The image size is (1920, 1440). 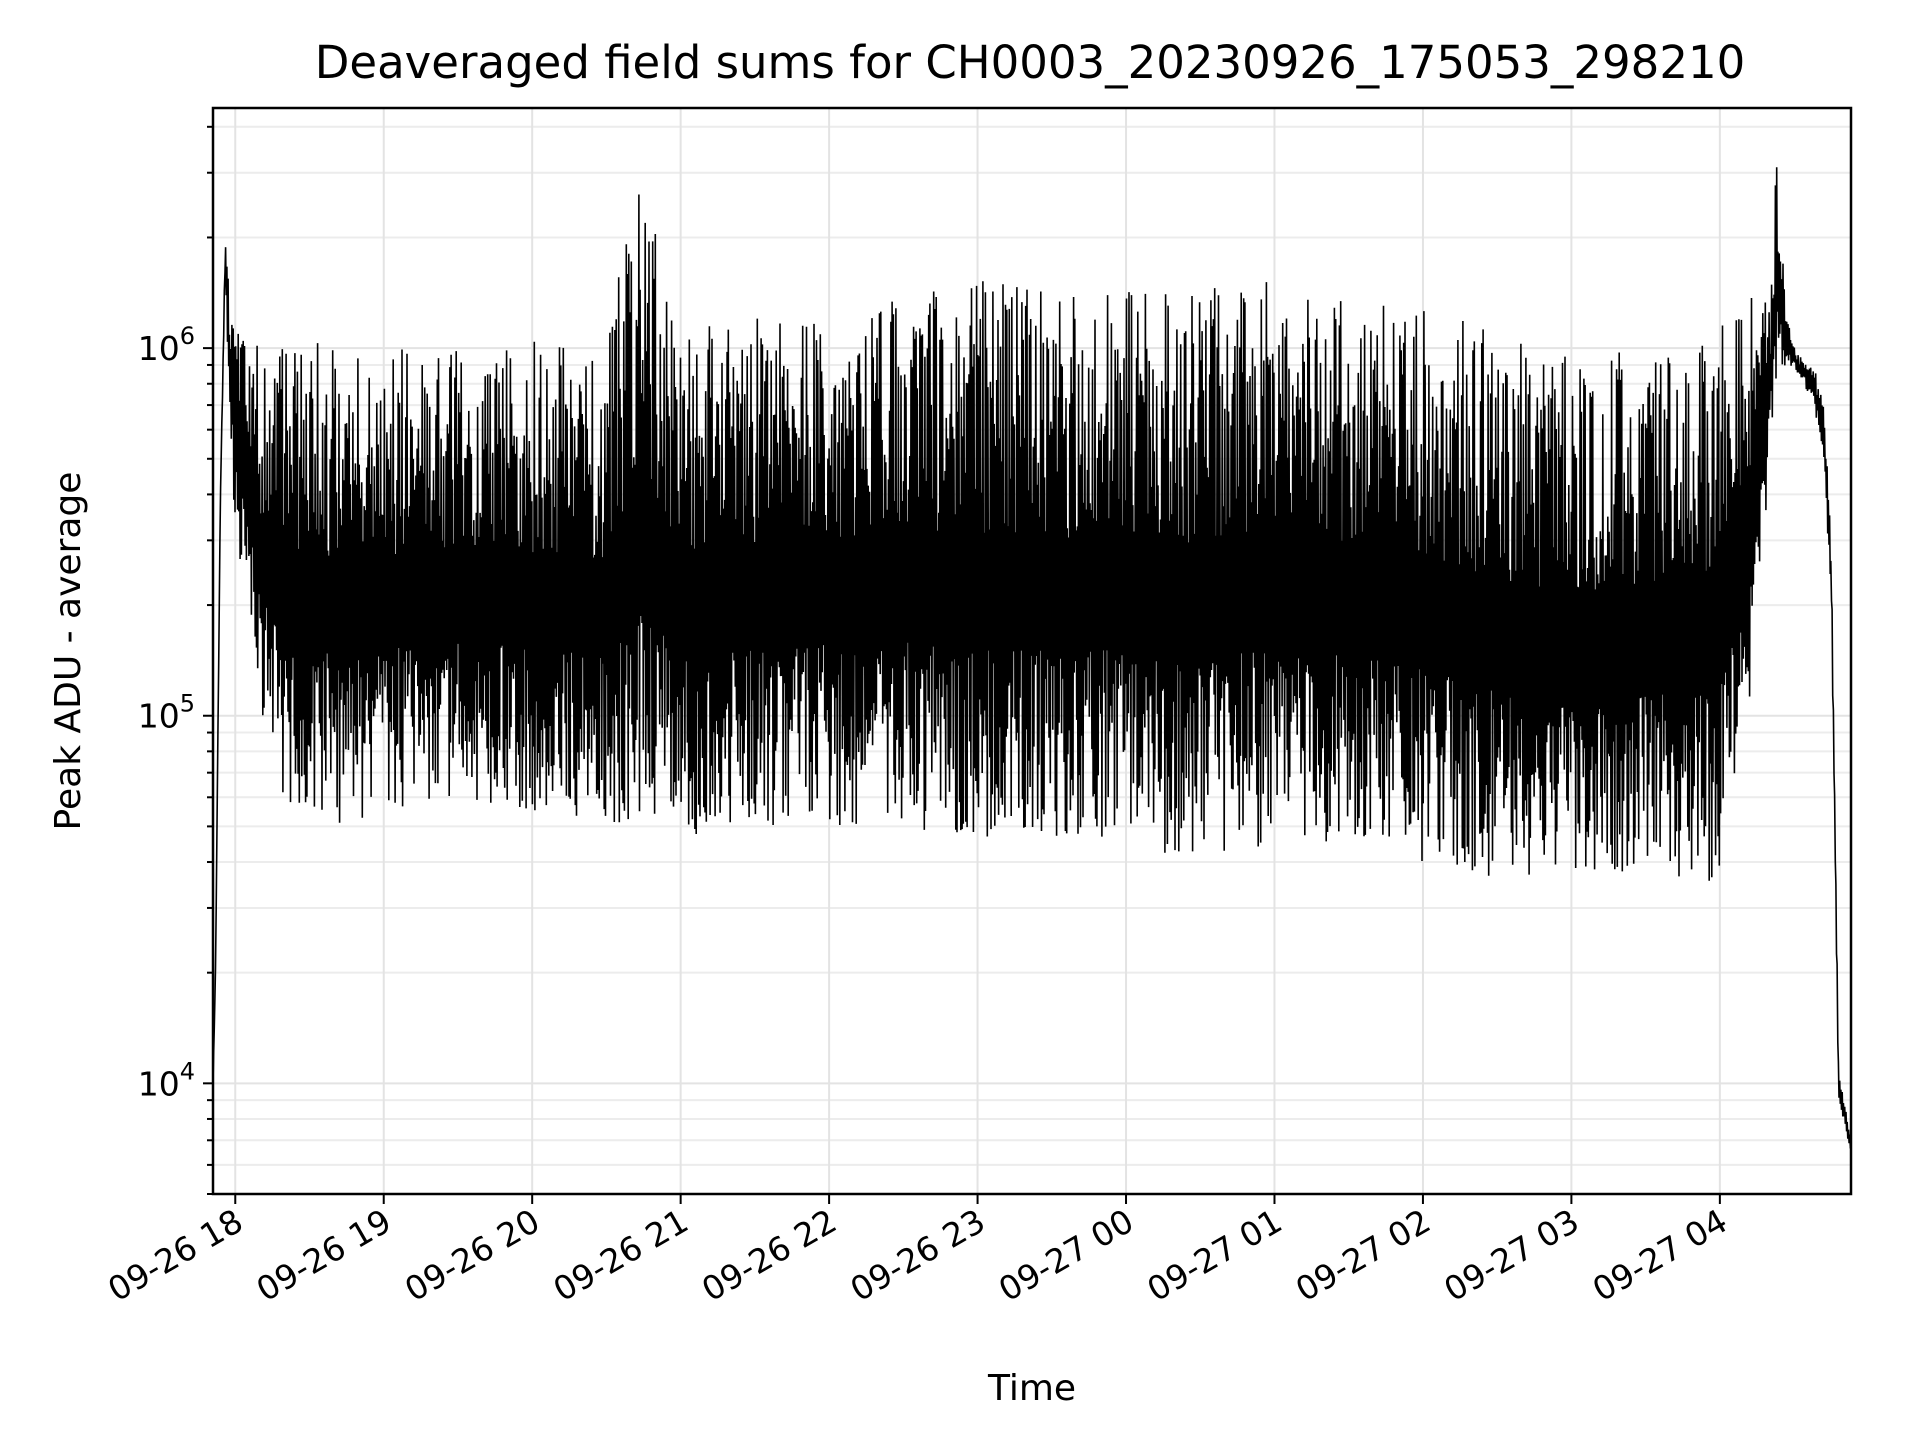 What do you see at coordinates (166, 713) in the screenshot?
I see `y-tick-label: 10⁵` at bounding box center [166, 713].